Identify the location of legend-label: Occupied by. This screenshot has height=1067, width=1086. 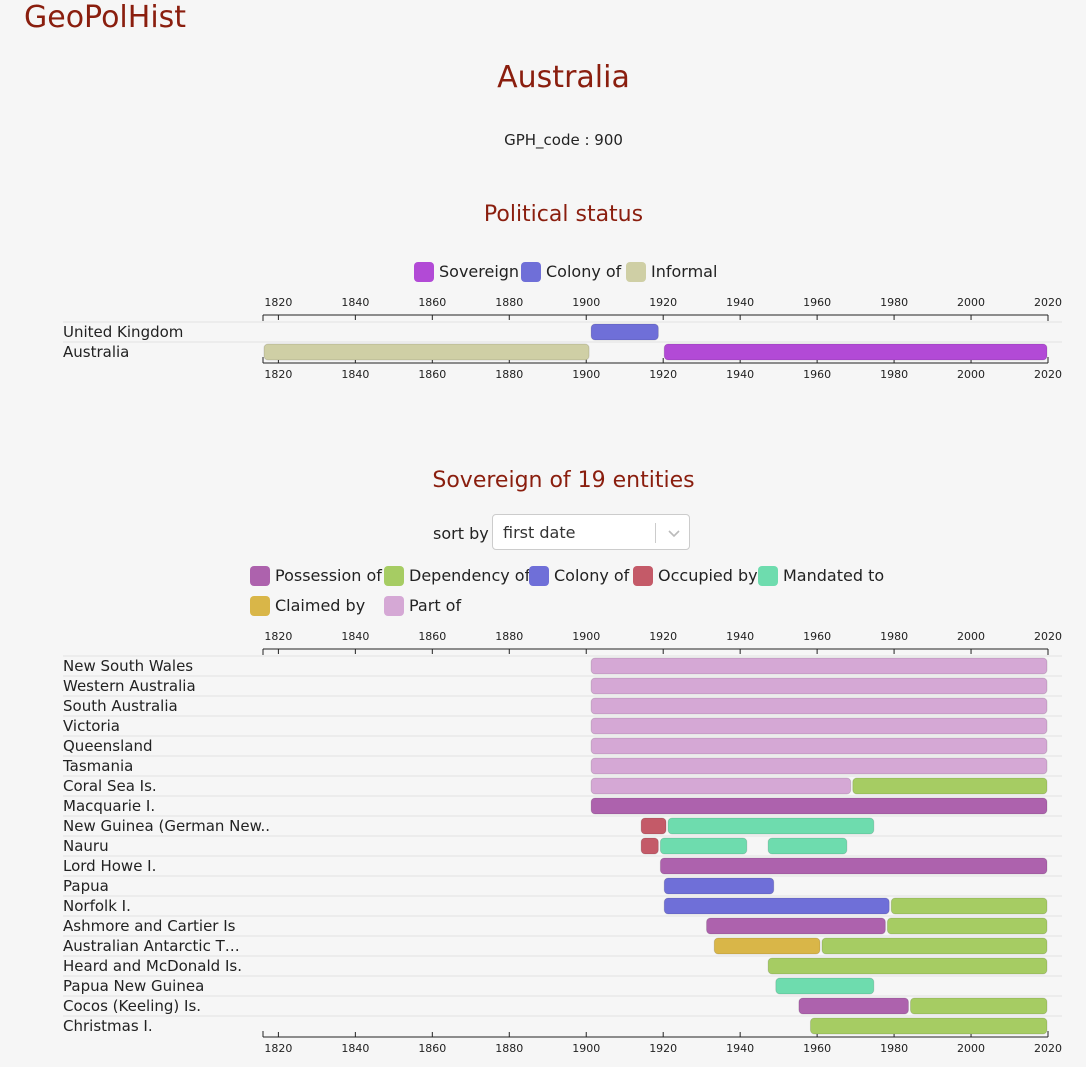
(708, 575).